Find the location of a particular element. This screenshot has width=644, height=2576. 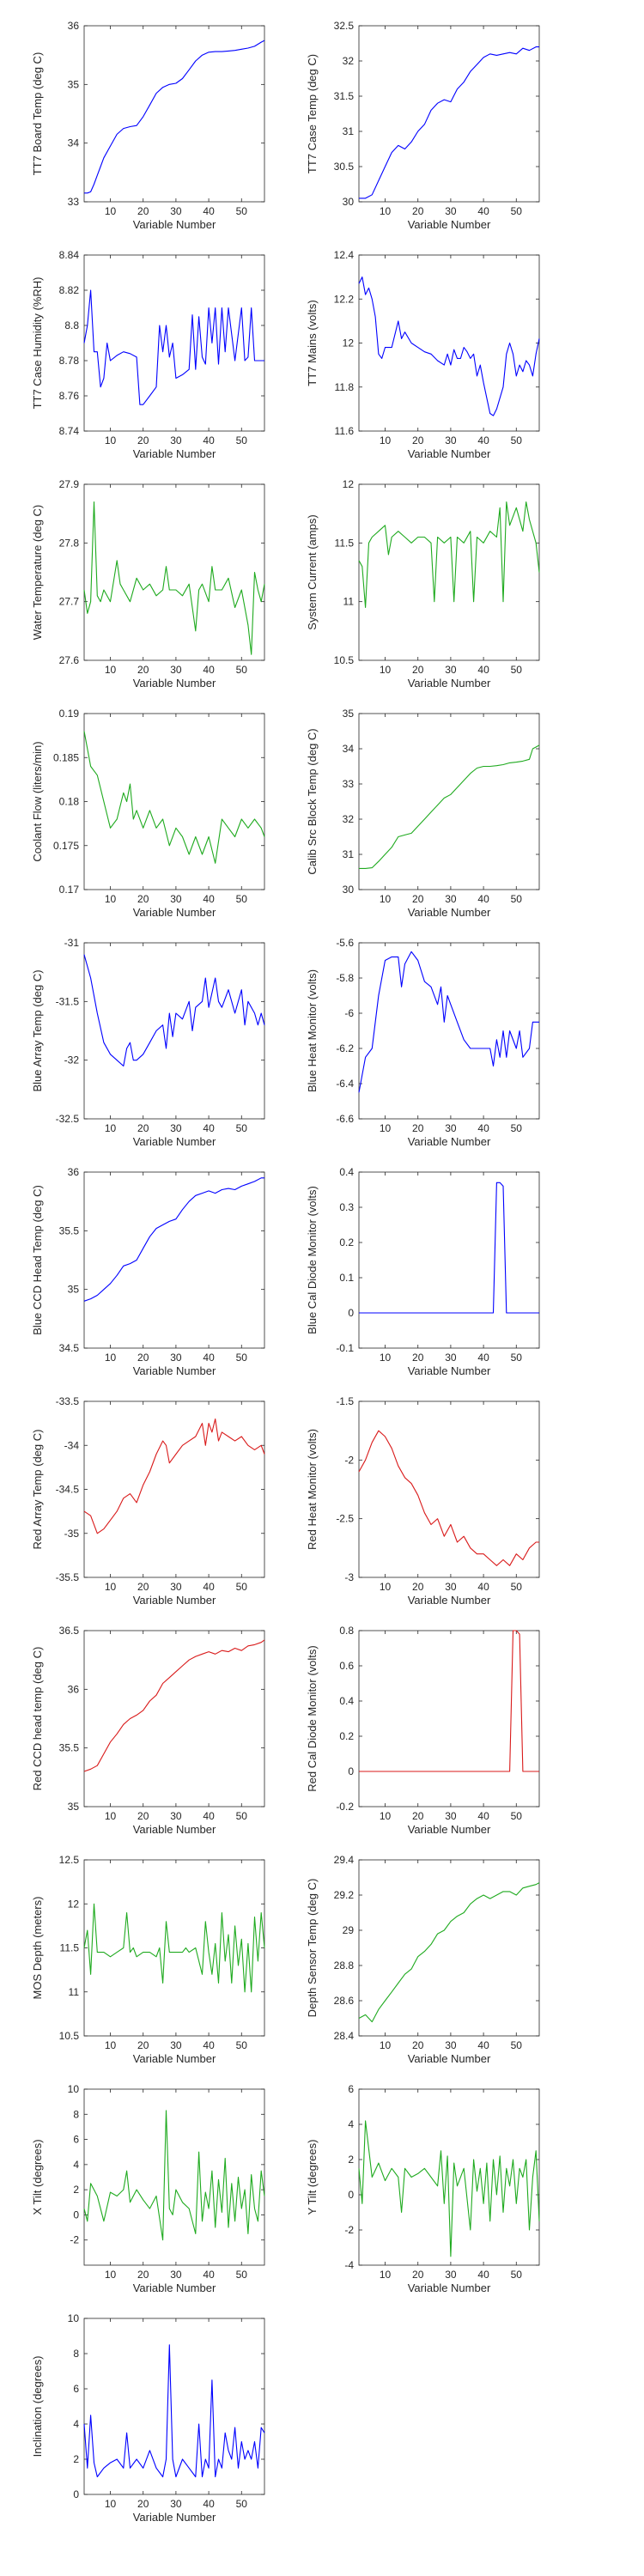

y-tick-label: 28.6 is located at coordinates (345, 2001).